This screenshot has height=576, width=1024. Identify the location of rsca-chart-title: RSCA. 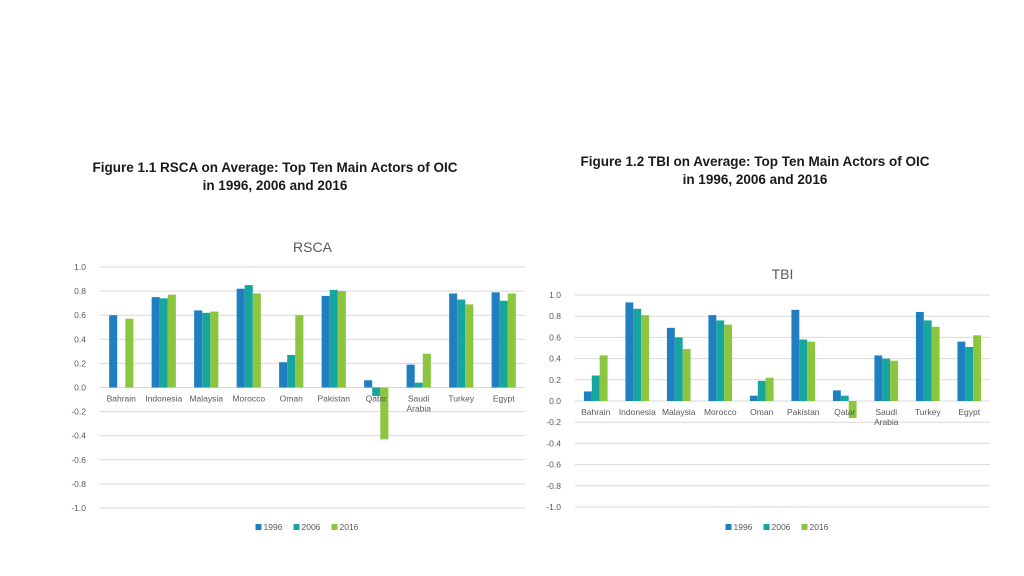
(313, 247).